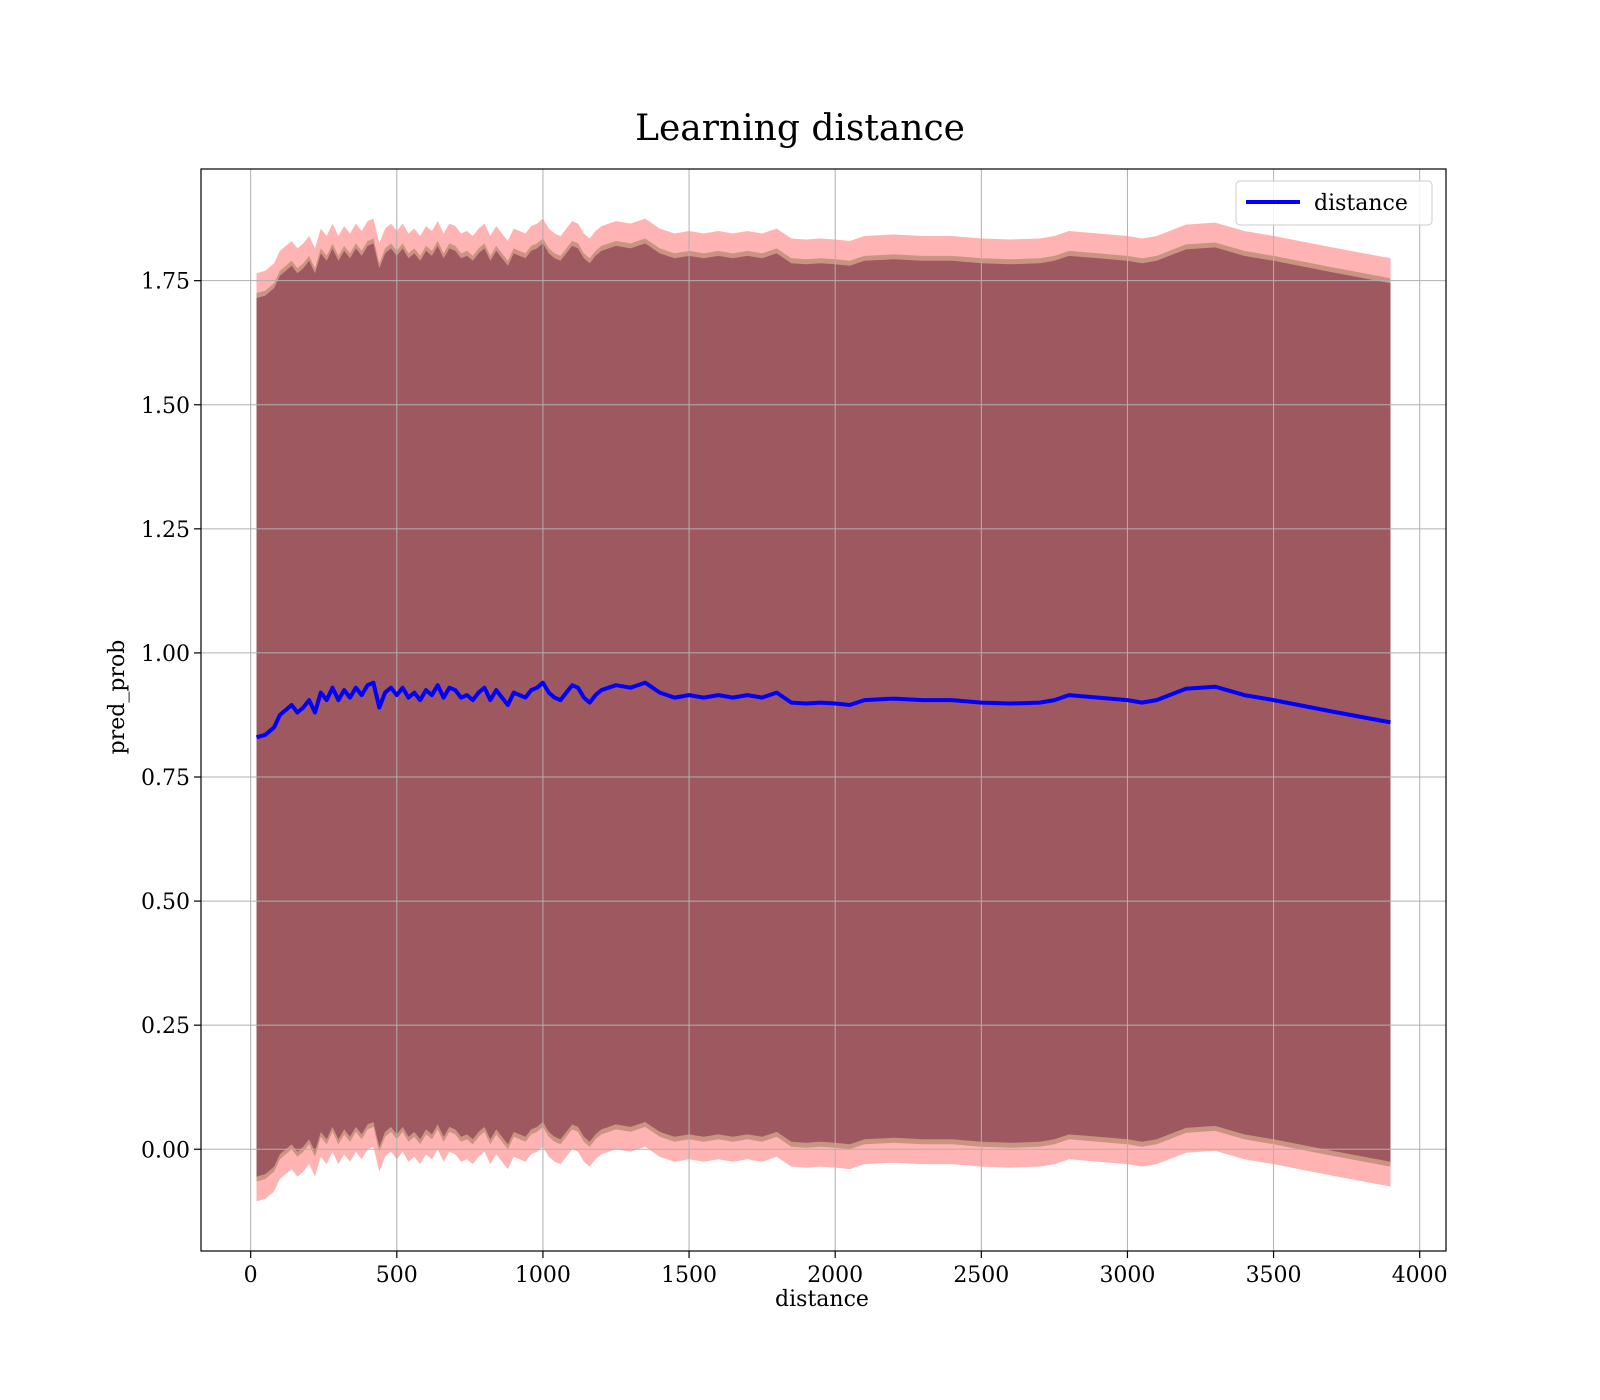 The height and width of the screenshot is (1400, 1600). I want to click on y-axis-label: pred_prob, so click(117, 697).